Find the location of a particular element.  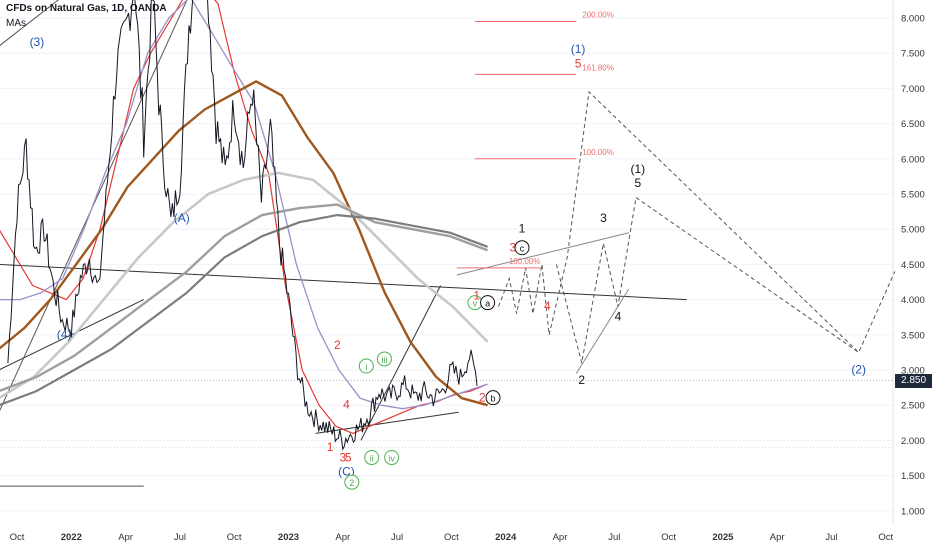

wave-label: ii is located at coordinates (372, 459).